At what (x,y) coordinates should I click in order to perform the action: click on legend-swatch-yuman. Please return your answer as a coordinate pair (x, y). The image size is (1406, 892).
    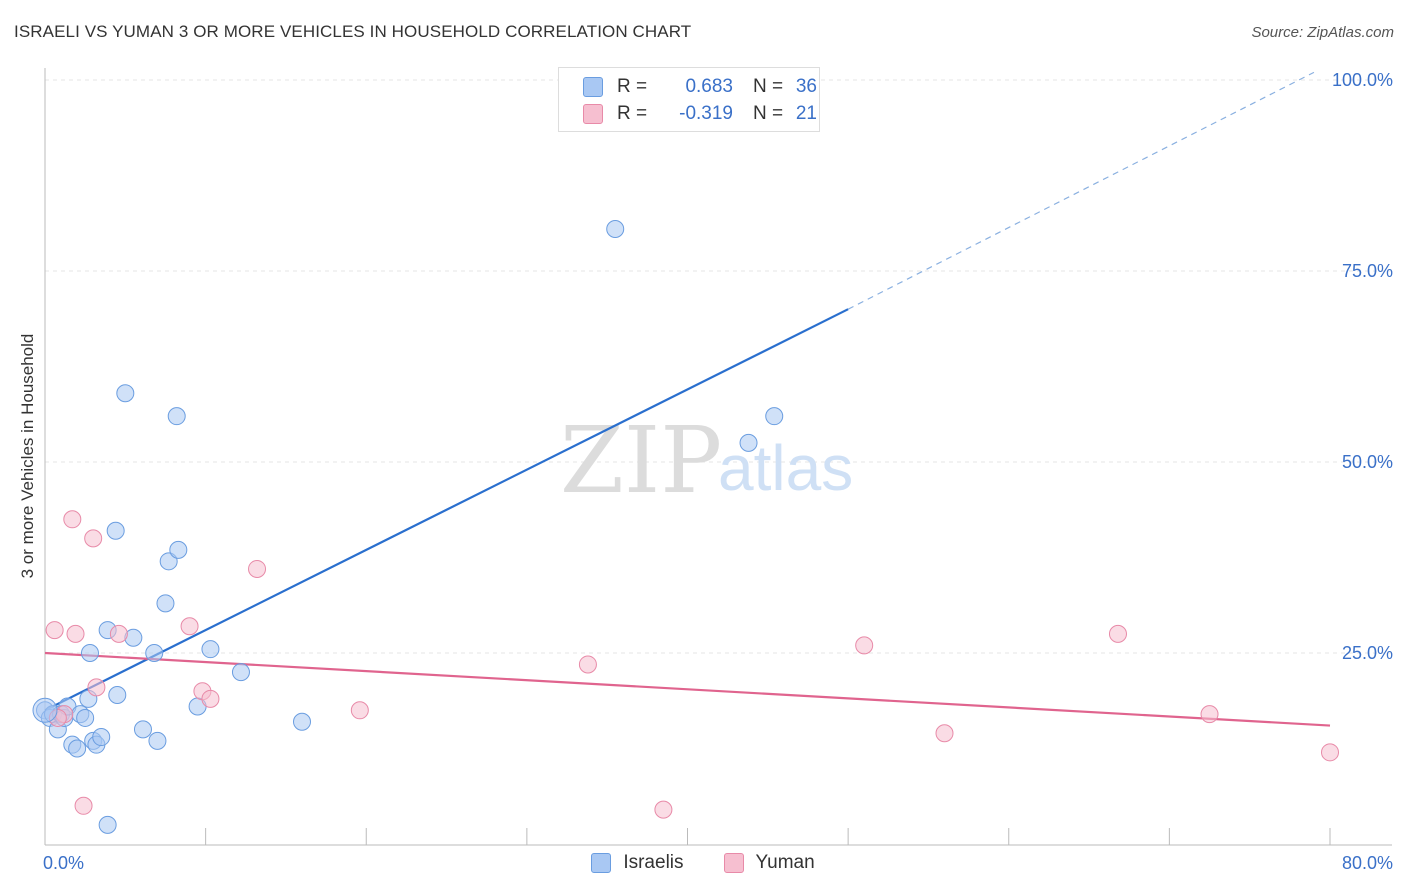
    Looking at the image, I should click on (593, 114).